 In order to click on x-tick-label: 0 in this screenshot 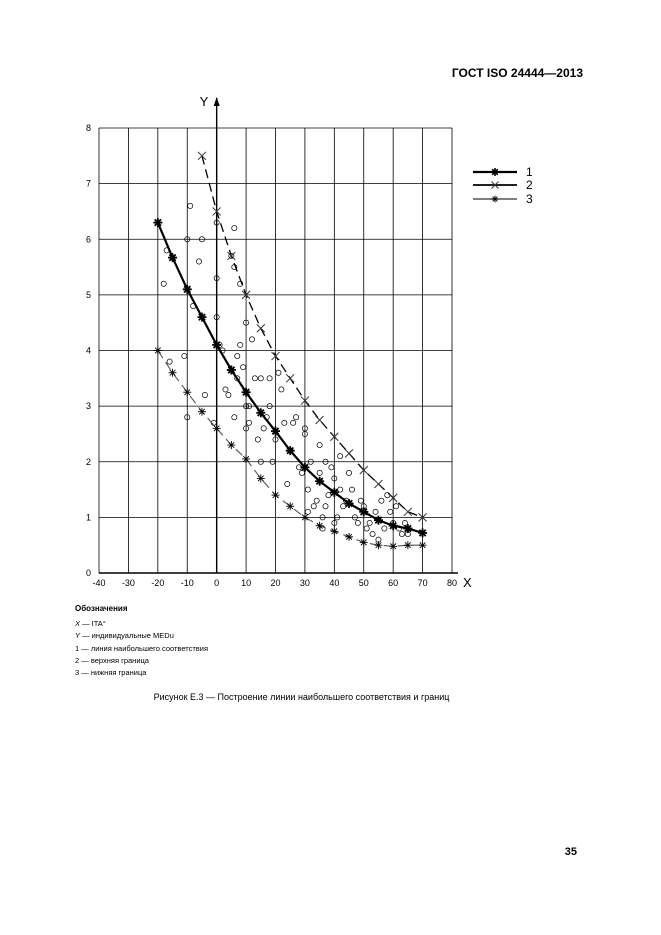, I will do `click(216, 583)`.